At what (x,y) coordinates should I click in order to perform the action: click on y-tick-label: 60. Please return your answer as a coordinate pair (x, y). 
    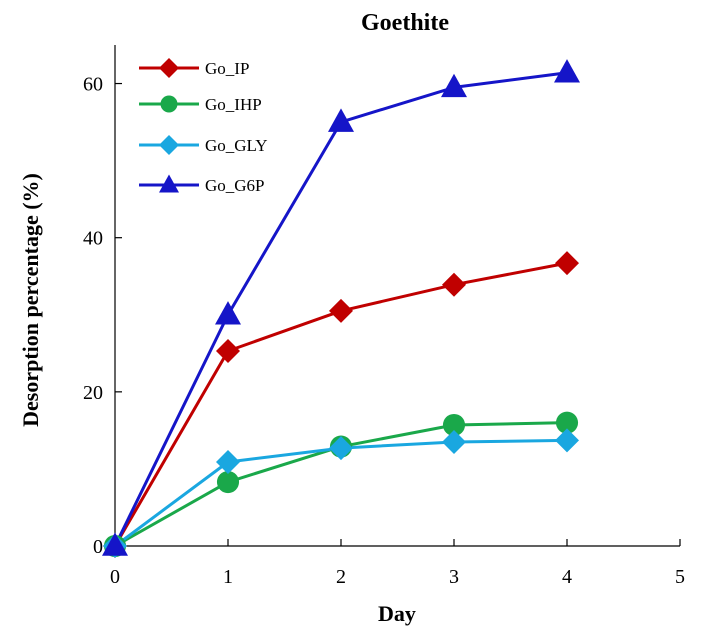
    Looking at the image, I should click on (93, 85).